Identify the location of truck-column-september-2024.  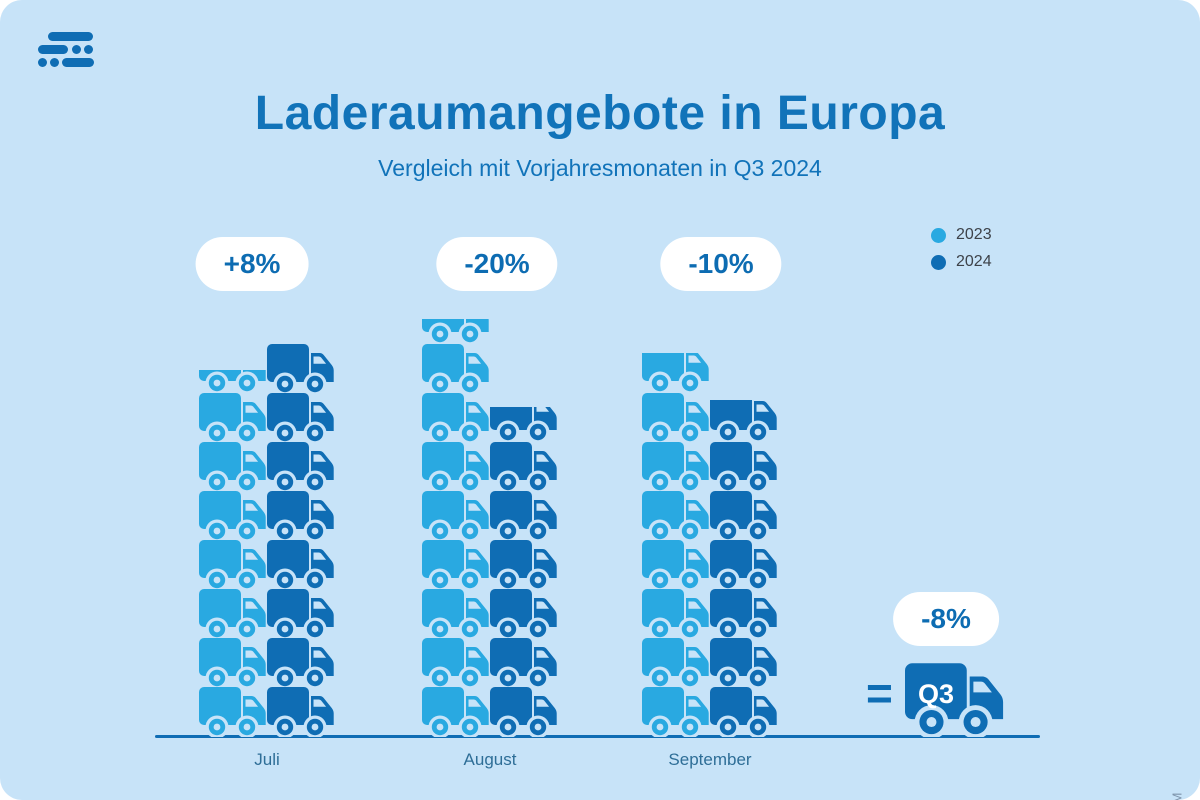
(744, 569).